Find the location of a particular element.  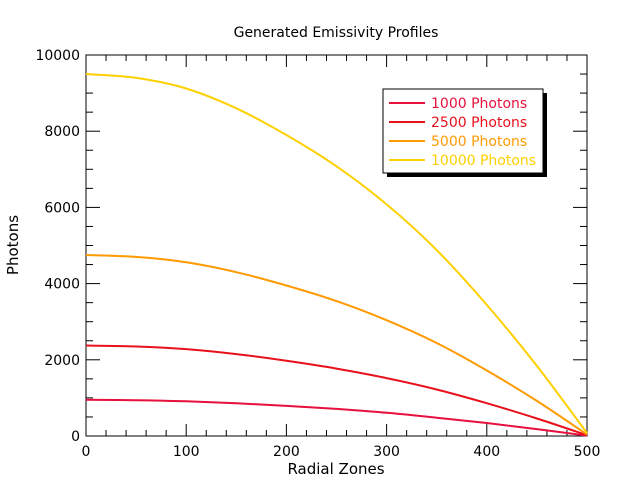

x-tick-label: 300 is located at coordinates (386, 452).